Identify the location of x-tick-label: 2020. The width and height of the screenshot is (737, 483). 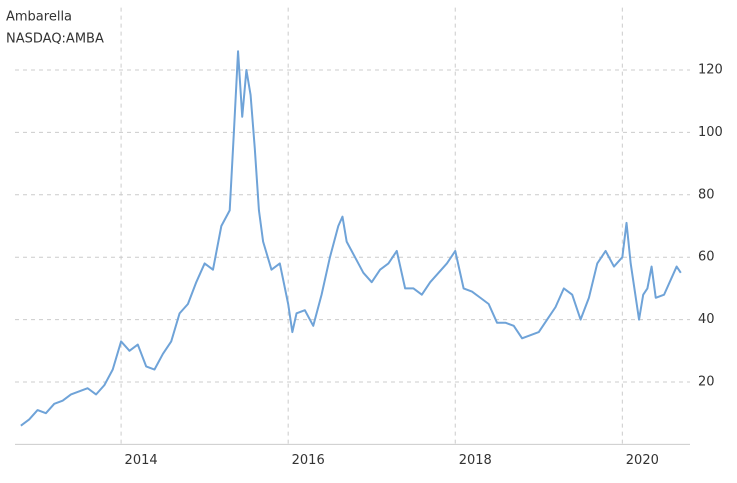
(642, 460).